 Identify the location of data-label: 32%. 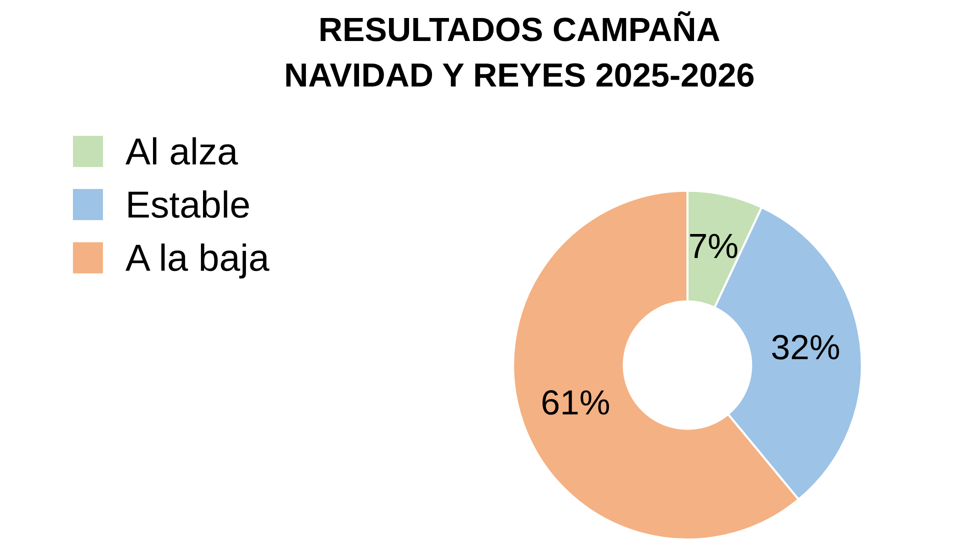
(806, 347).